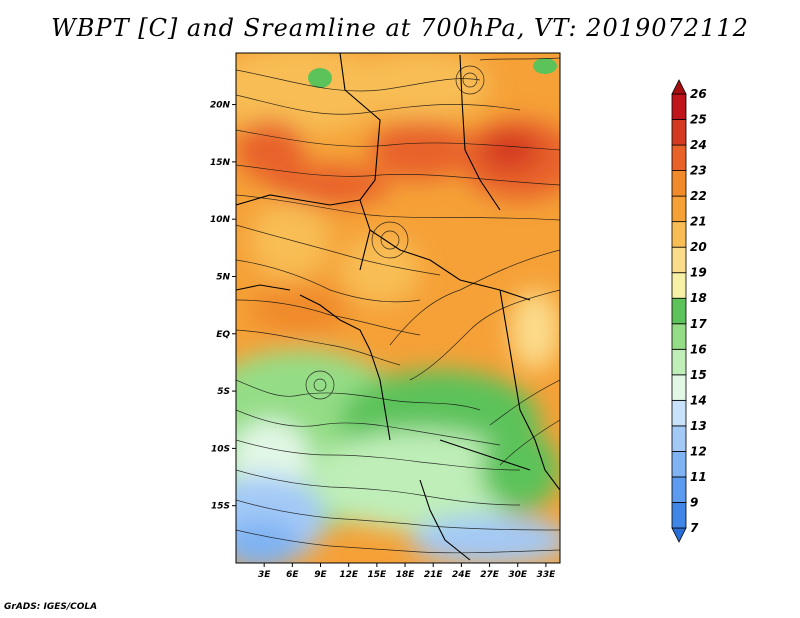  I want to click on lon-tick-label: 27E, so click(490, 575).